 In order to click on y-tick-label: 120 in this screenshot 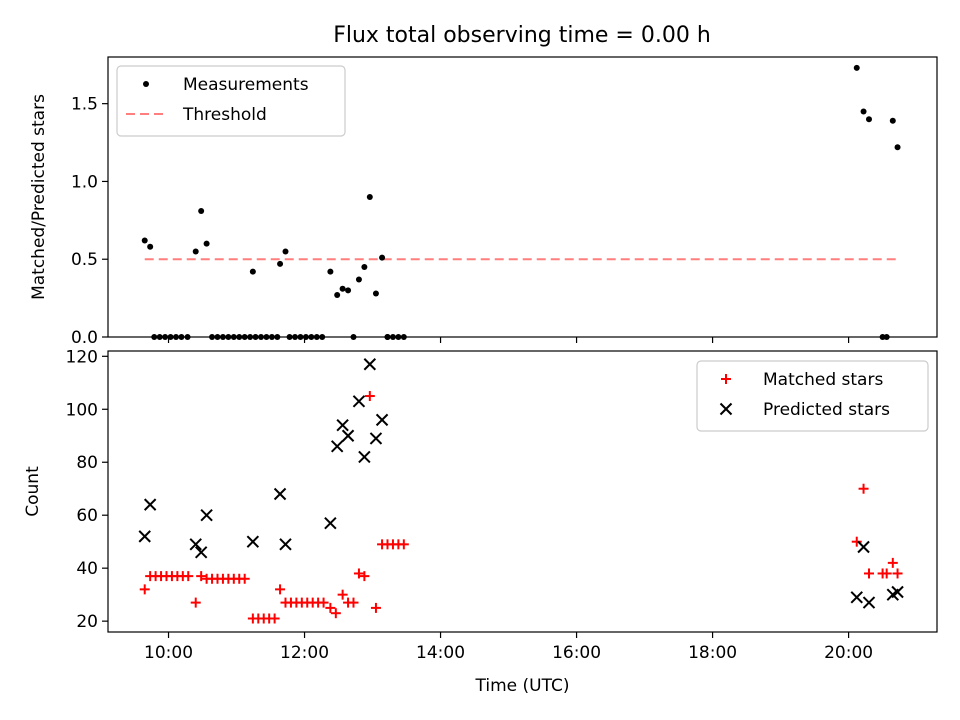, I will do `click(82, 357)`.